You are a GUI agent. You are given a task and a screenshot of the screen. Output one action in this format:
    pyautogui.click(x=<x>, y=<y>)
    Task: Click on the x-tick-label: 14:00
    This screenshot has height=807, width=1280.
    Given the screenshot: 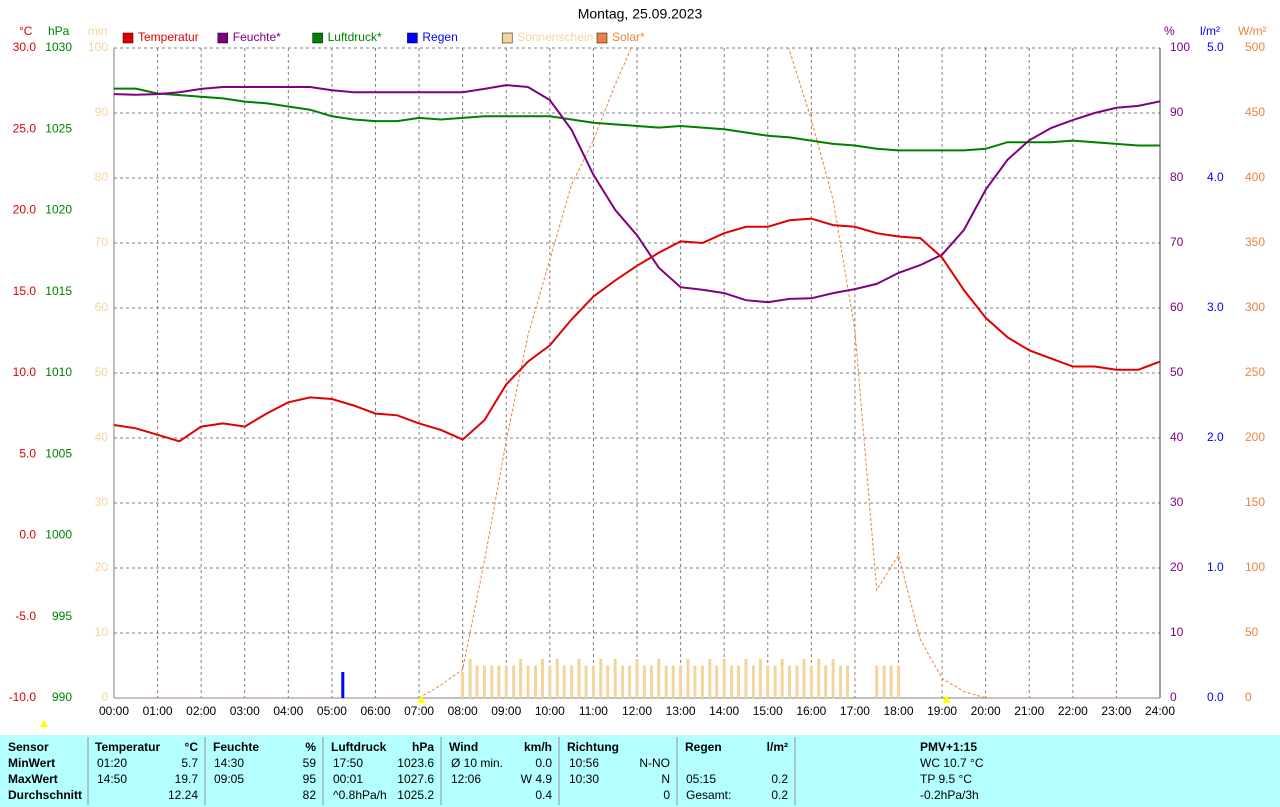 What is the action you would take?
    pyautogui.click(x=724, y=711)
    